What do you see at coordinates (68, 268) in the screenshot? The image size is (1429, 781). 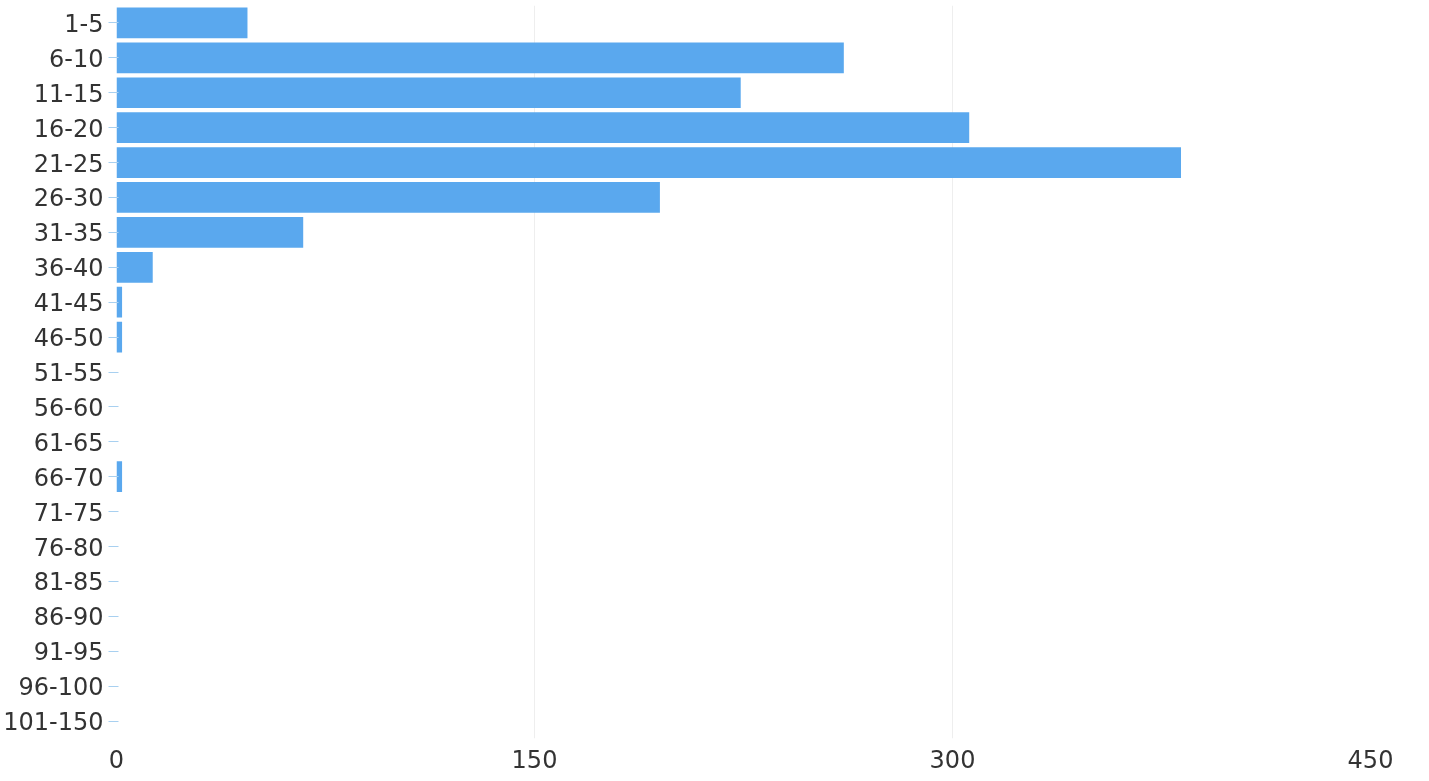 I see `y-tick-label: 36-40` at bounding box center [68, 268].